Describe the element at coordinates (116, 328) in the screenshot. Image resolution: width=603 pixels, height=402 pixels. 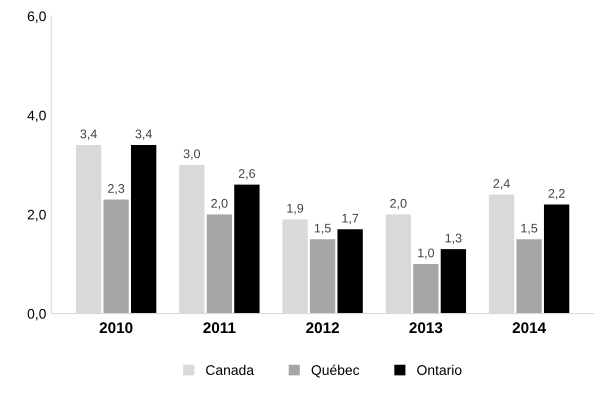
I see `x-tick-label: 2010` at that location.